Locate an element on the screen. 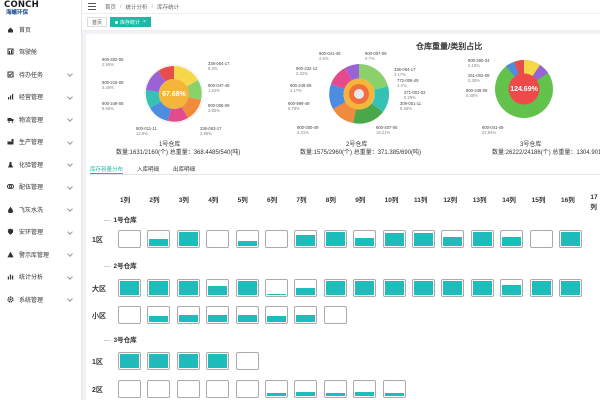 The image size is (600, 400). tab-inbound: 入库明细 is located at coordinates (148, 170).